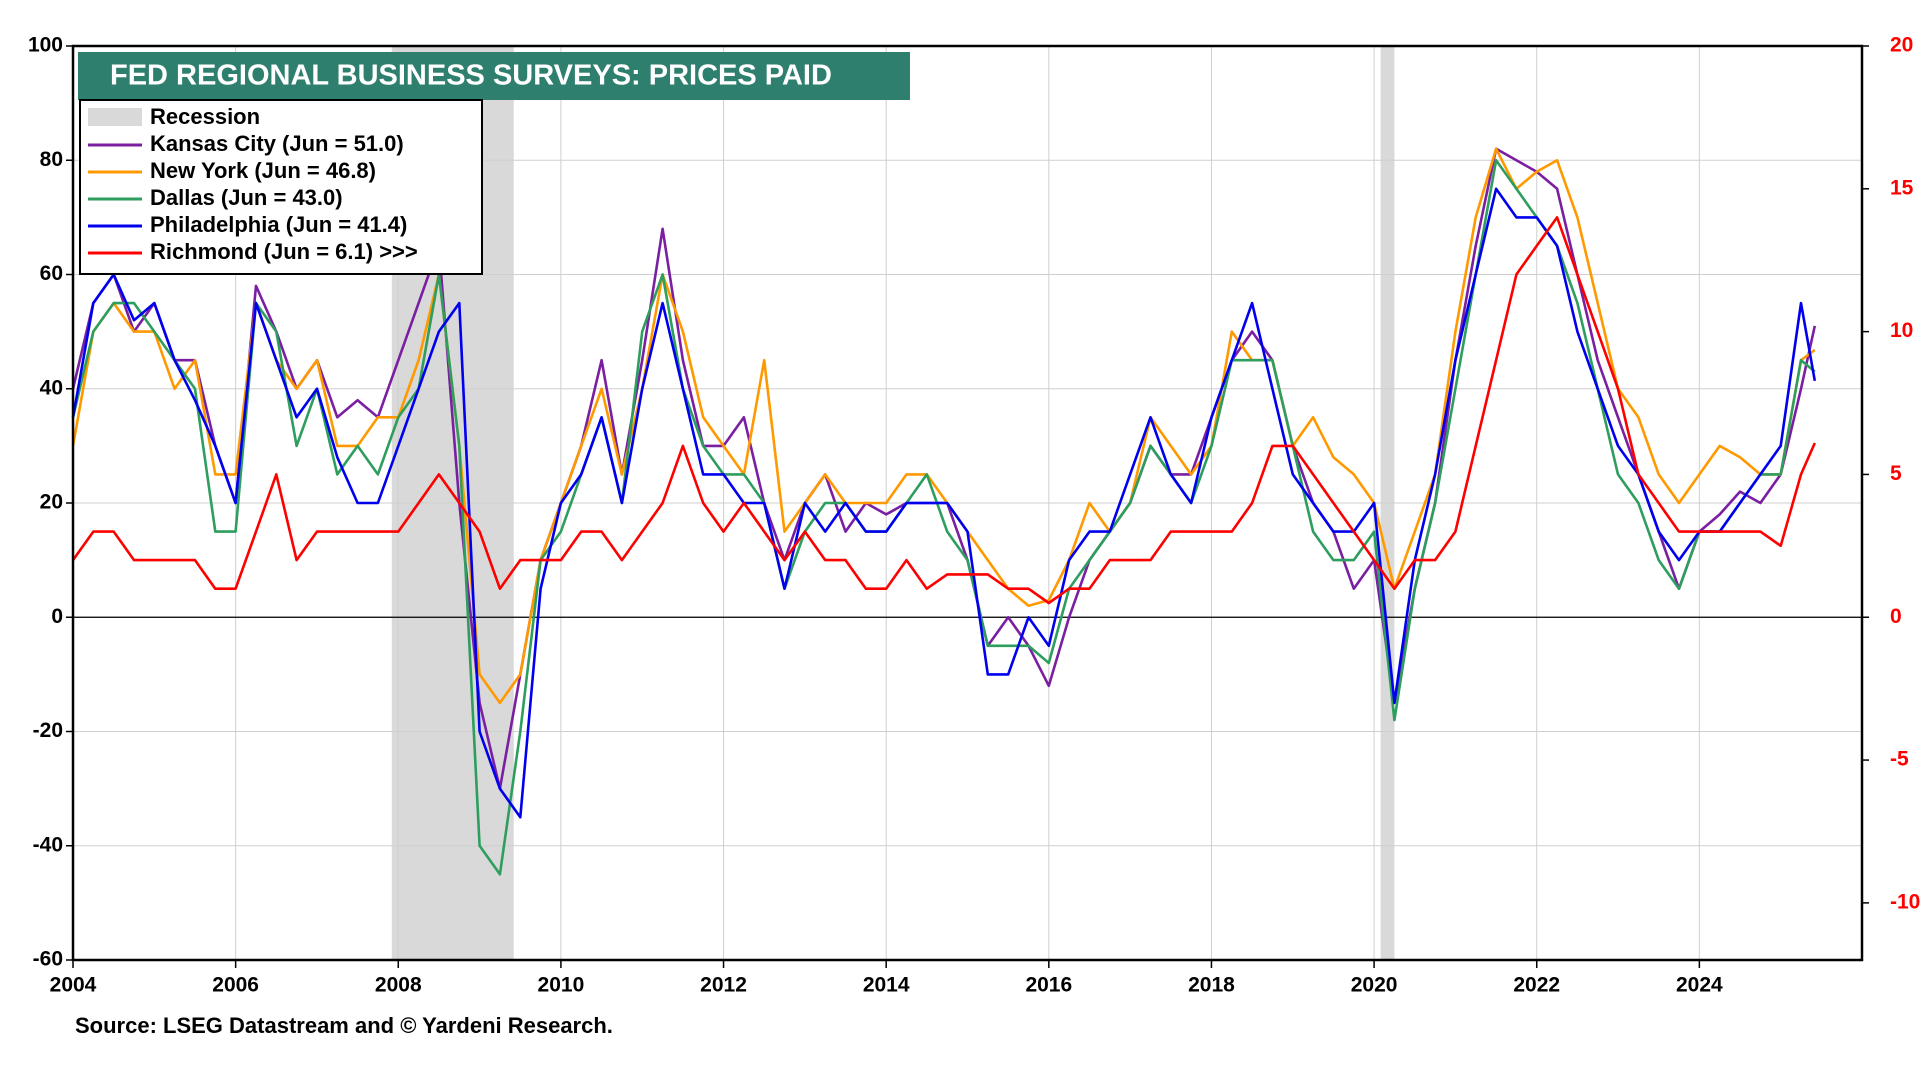 The image size is (1920, 1080). Describe the element at coordinates (277, 143) in the screenshot. I see `legend-label: Kansas City (Jun = 51.0)` at that location.